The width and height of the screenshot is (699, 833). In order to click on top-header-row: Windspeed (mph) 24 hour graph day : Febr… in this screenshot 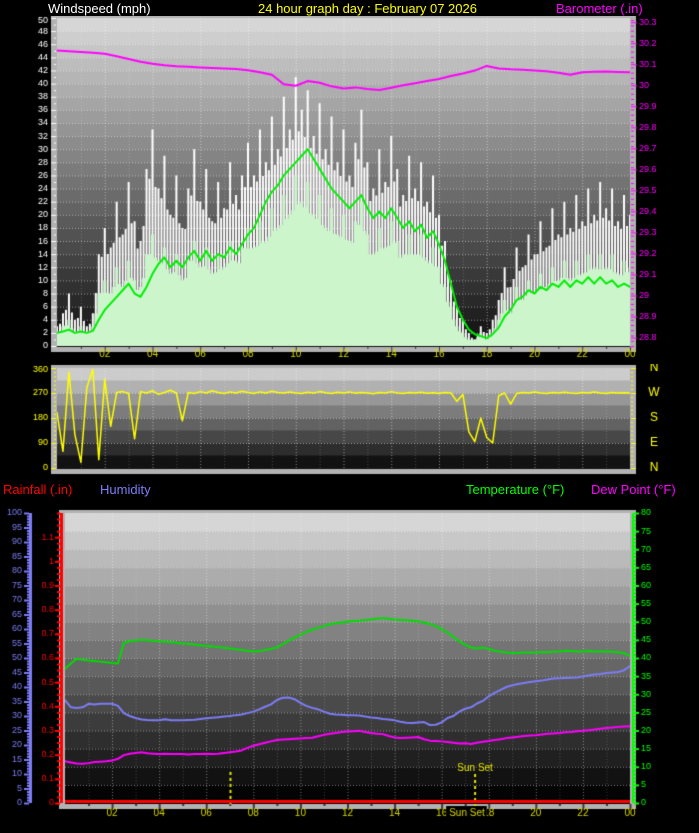, I will do `click(349, 9)`.